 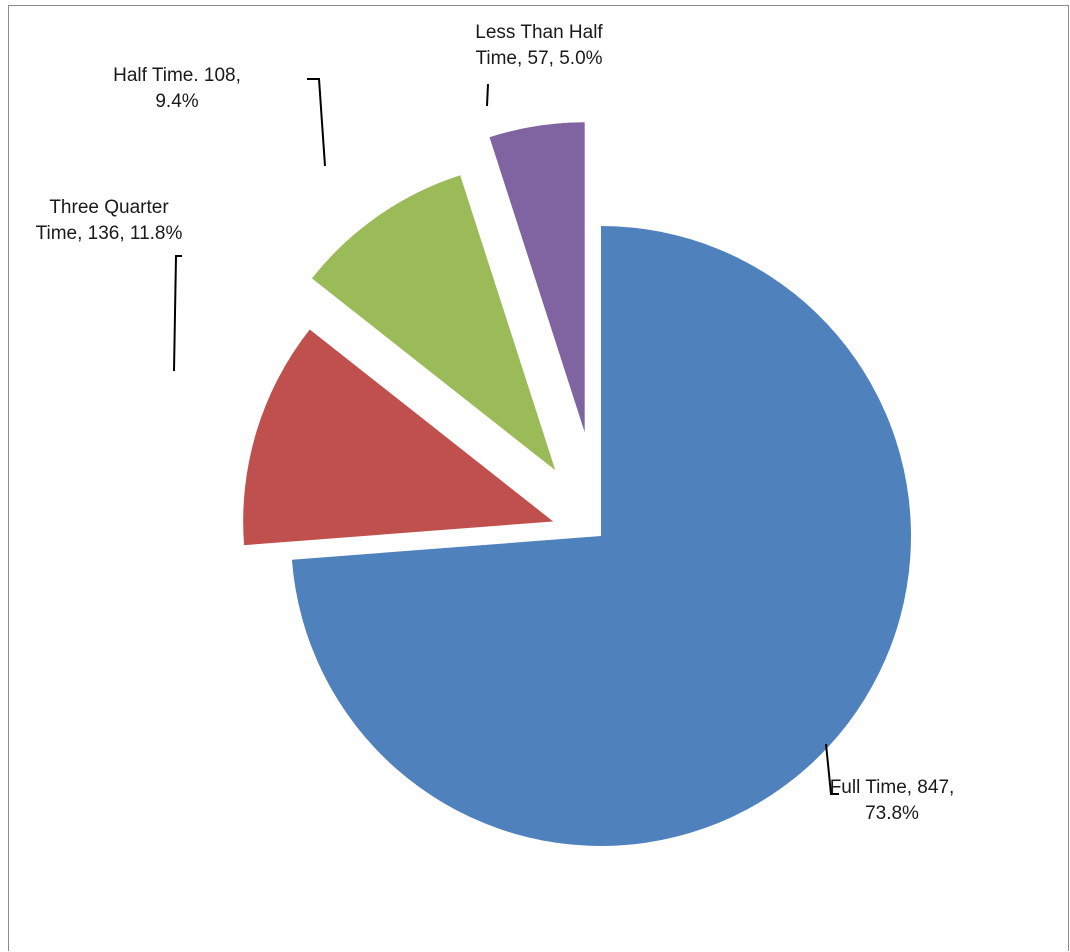 What do you see at coordinates (892, 787) in the screenshot?
I see `data-label-line: Full Time, 847,` at bounding box center [892, 787].